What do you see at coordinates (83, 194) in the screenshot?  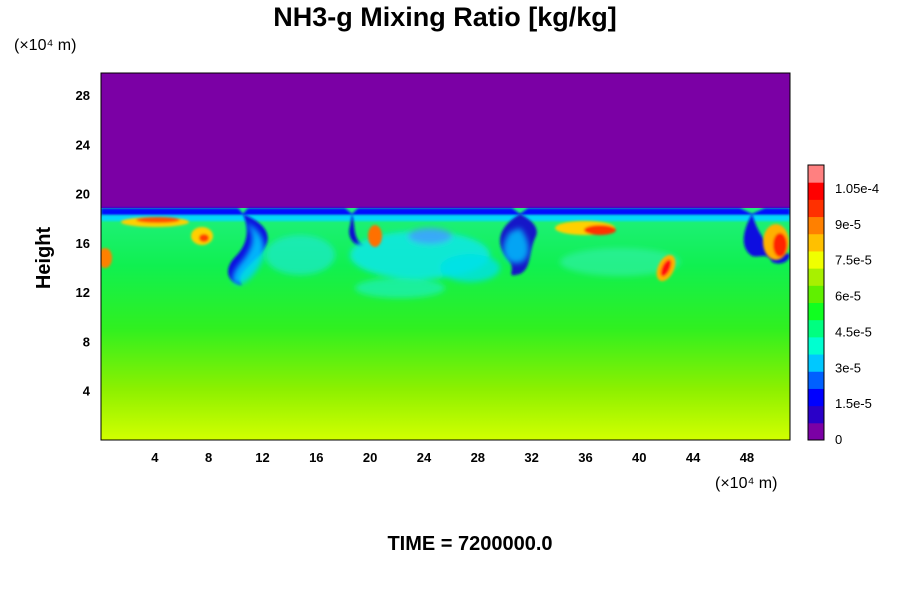 I see `y-tick-label: 20` at bounding box center [83, 194].